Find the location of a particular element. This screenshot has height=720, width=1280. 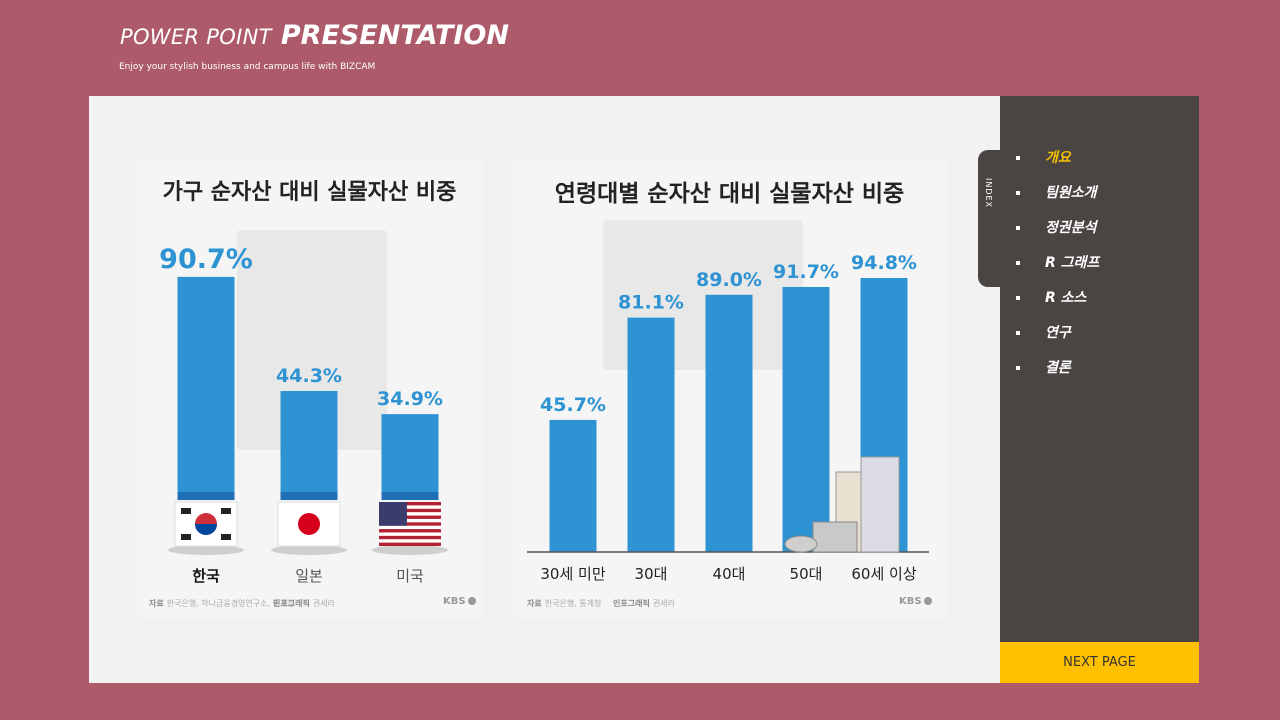

menu-item-label: 정권분석 is located at coordinates (1071, 228).